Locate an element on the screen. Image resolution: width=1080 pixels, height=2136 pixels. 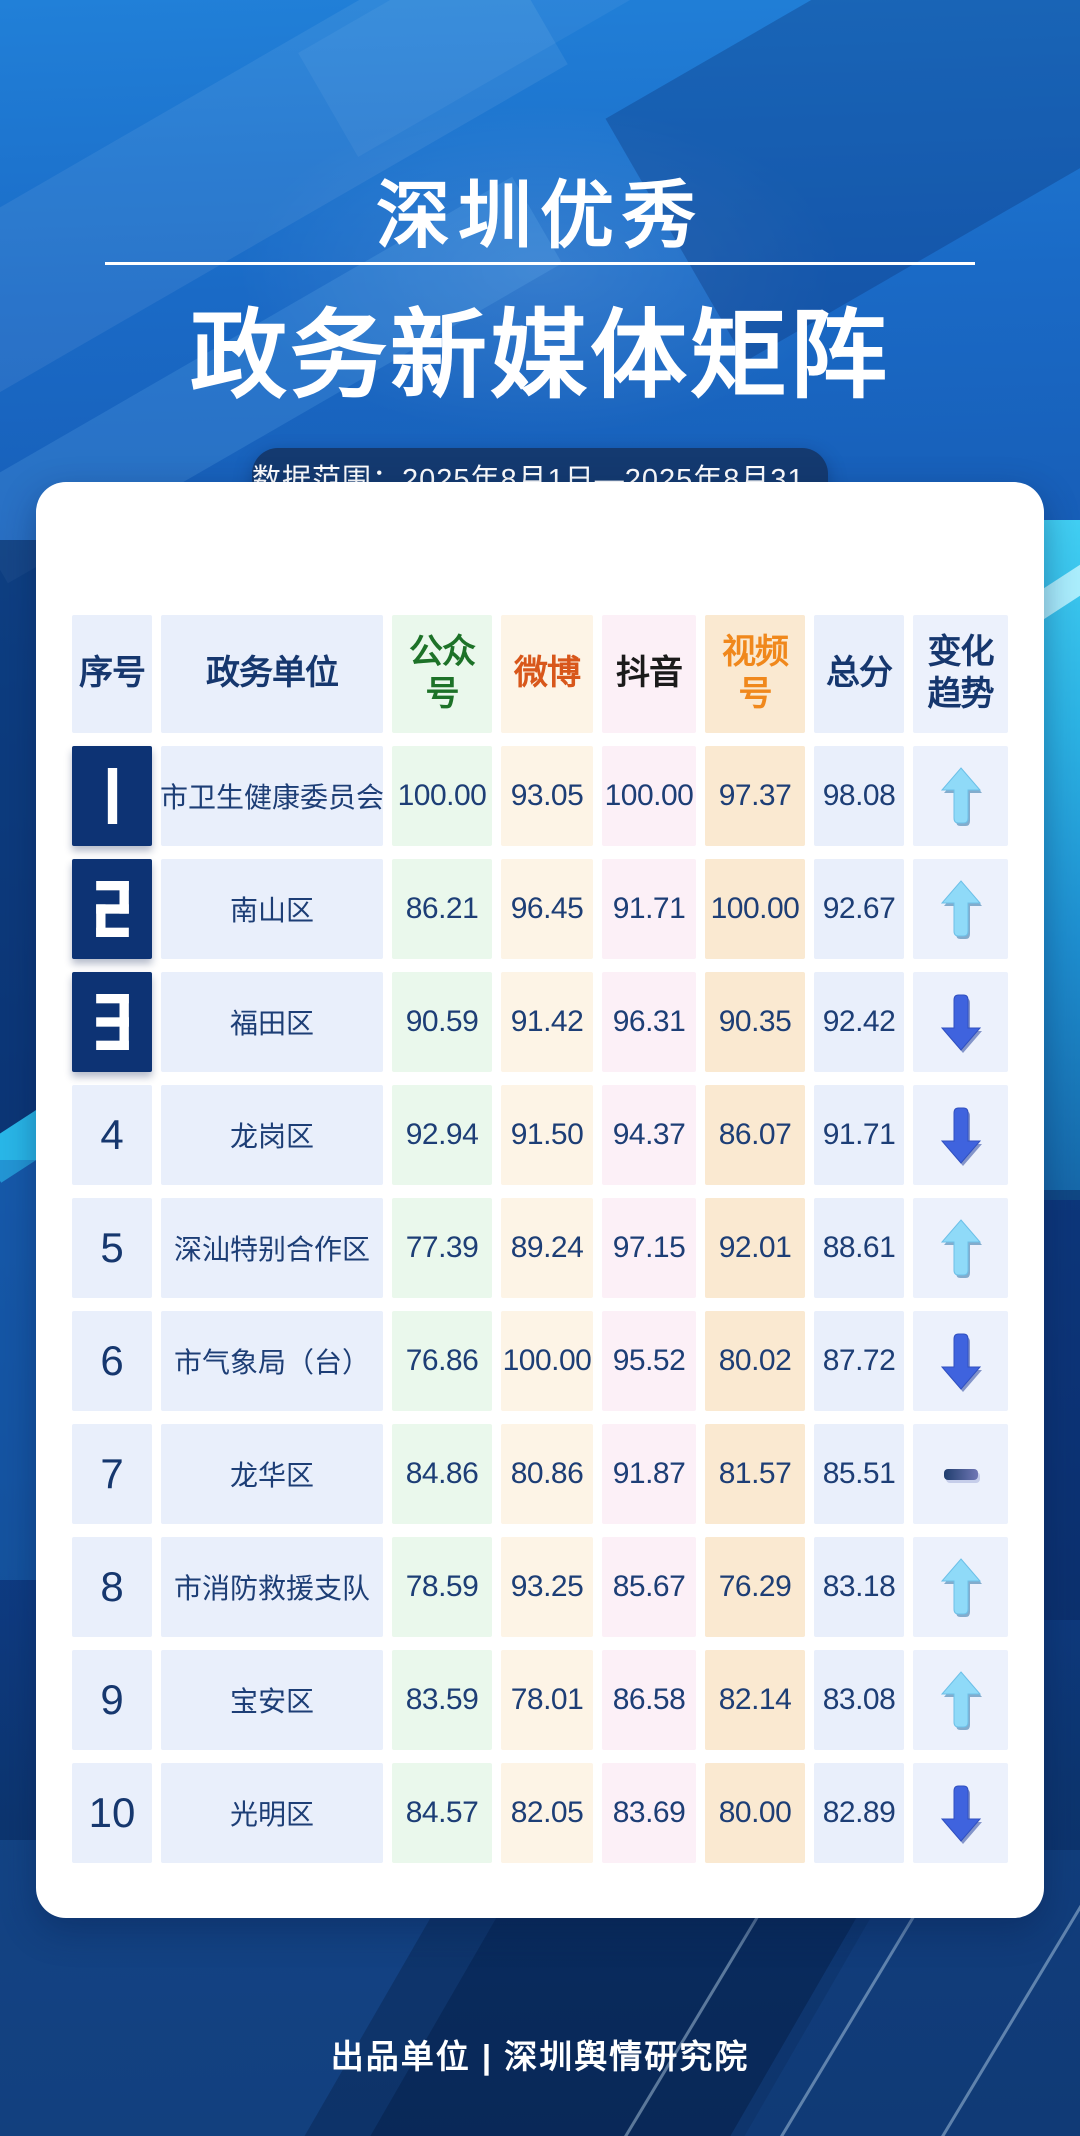
douyin-score-cell: 86.58 is located at coordinates (649, 1700).